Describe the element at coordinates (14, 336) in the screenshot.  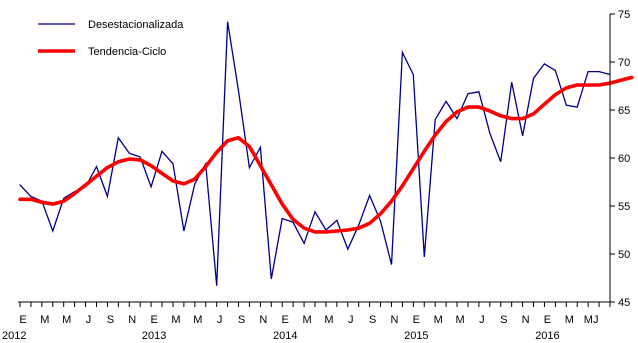
I see `x-tick-label-year: 2012` at that location.